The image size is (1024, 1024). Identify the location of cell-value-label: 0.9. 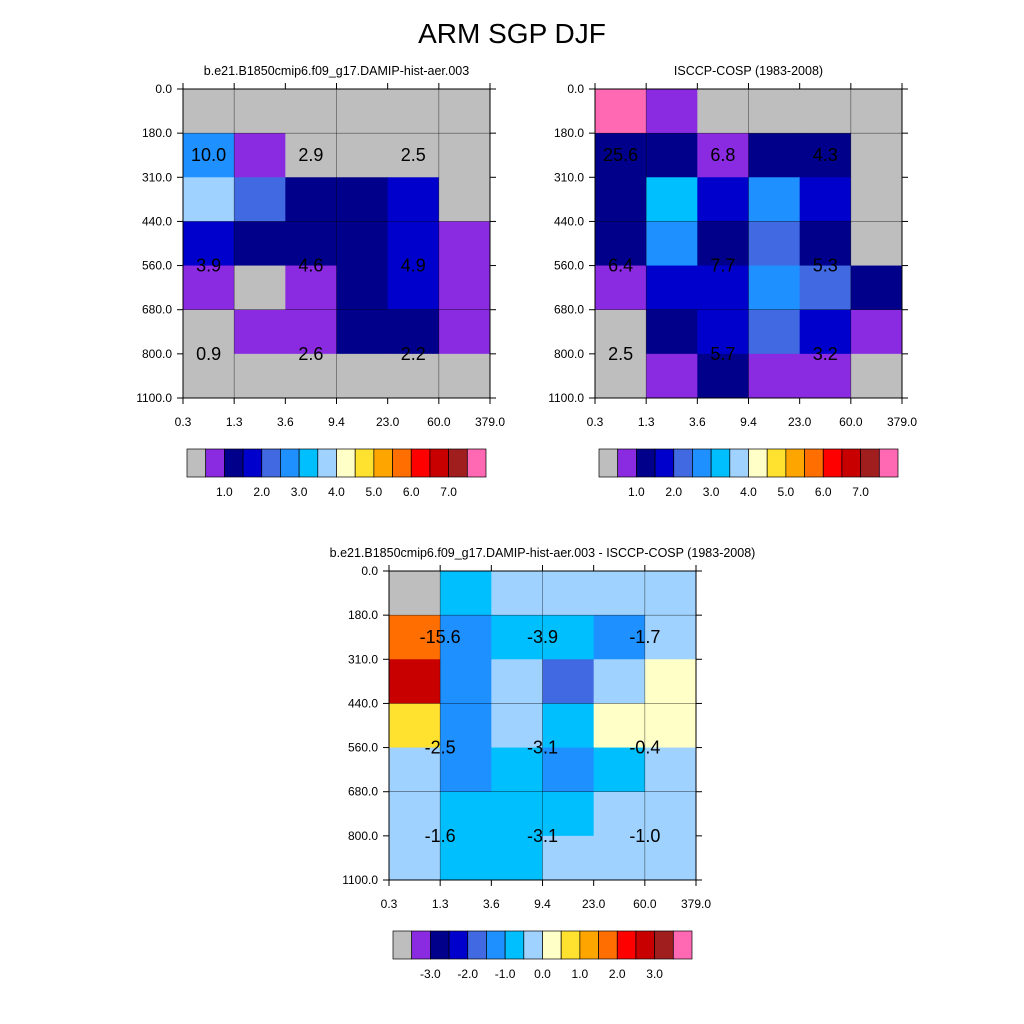
(208, 354).